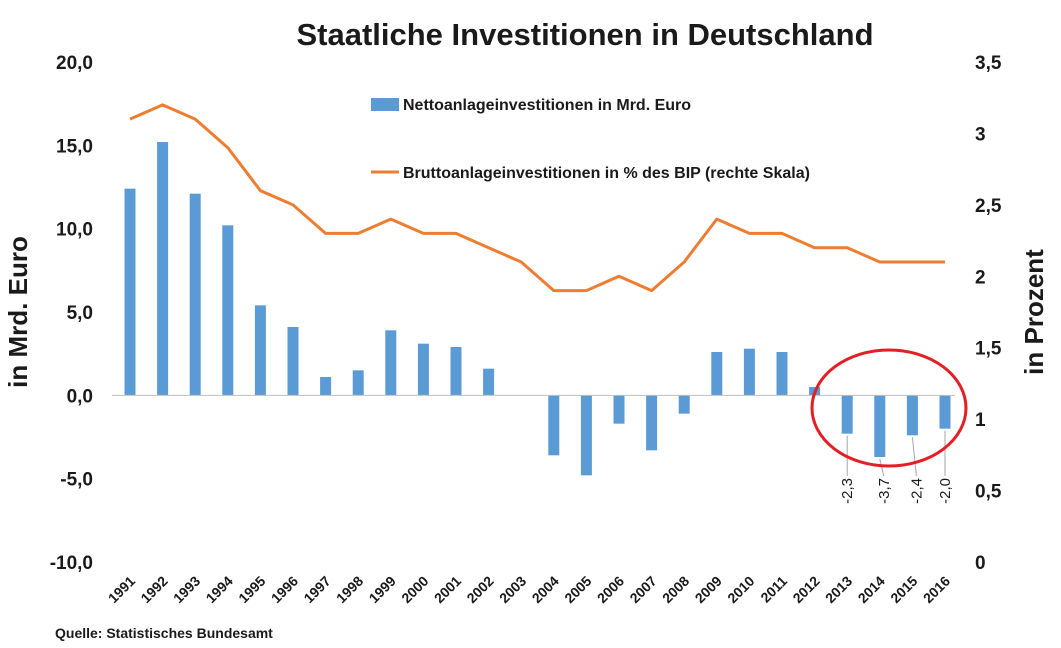 This screenshot has height=648, width=1061. Describe the element at coordinates (74, 146) in the screenshot. I see `left-tick-label: 15,0` at that location.